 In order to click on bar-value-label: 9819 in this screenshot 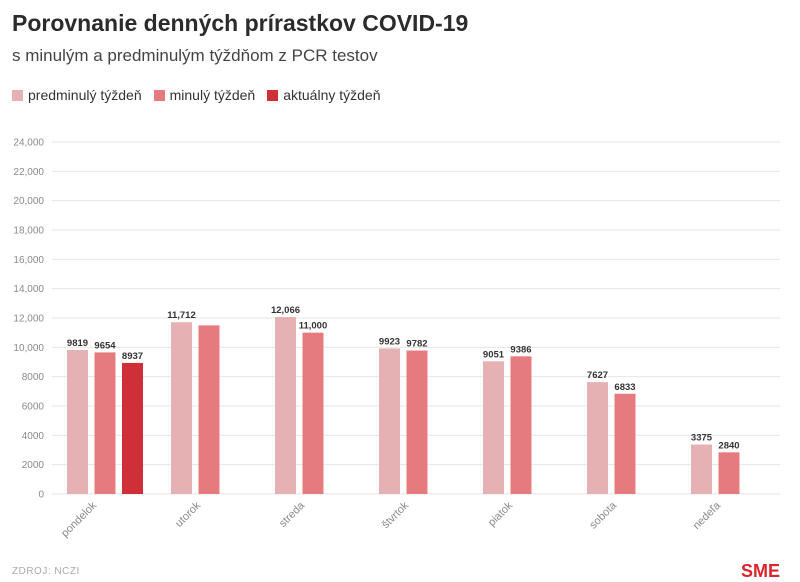, I will do `click(77, 343)`.